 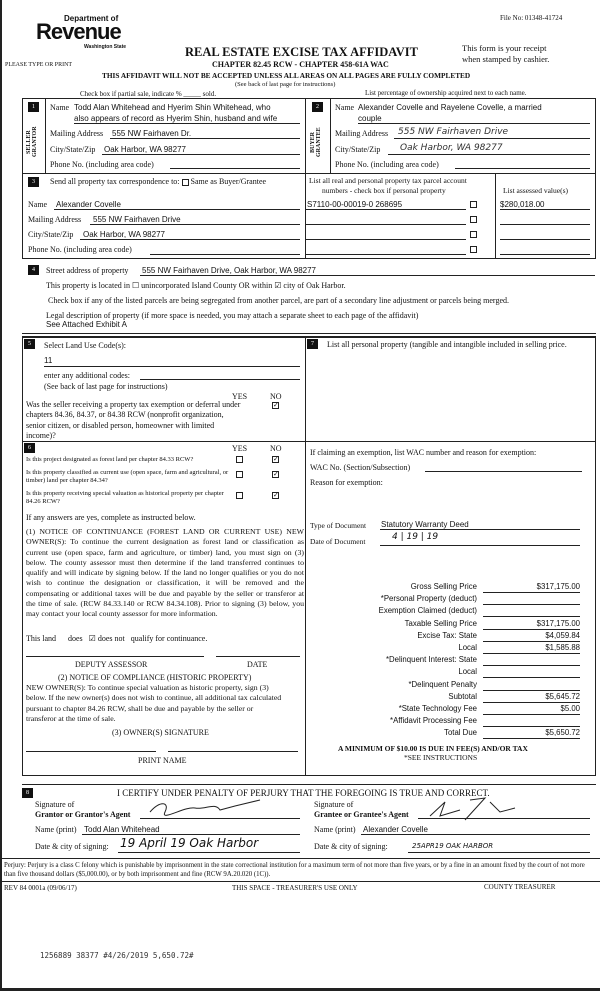 I want to click on parcel-number: S7110-00-00019-0 268695, so click(x=355, y=204).